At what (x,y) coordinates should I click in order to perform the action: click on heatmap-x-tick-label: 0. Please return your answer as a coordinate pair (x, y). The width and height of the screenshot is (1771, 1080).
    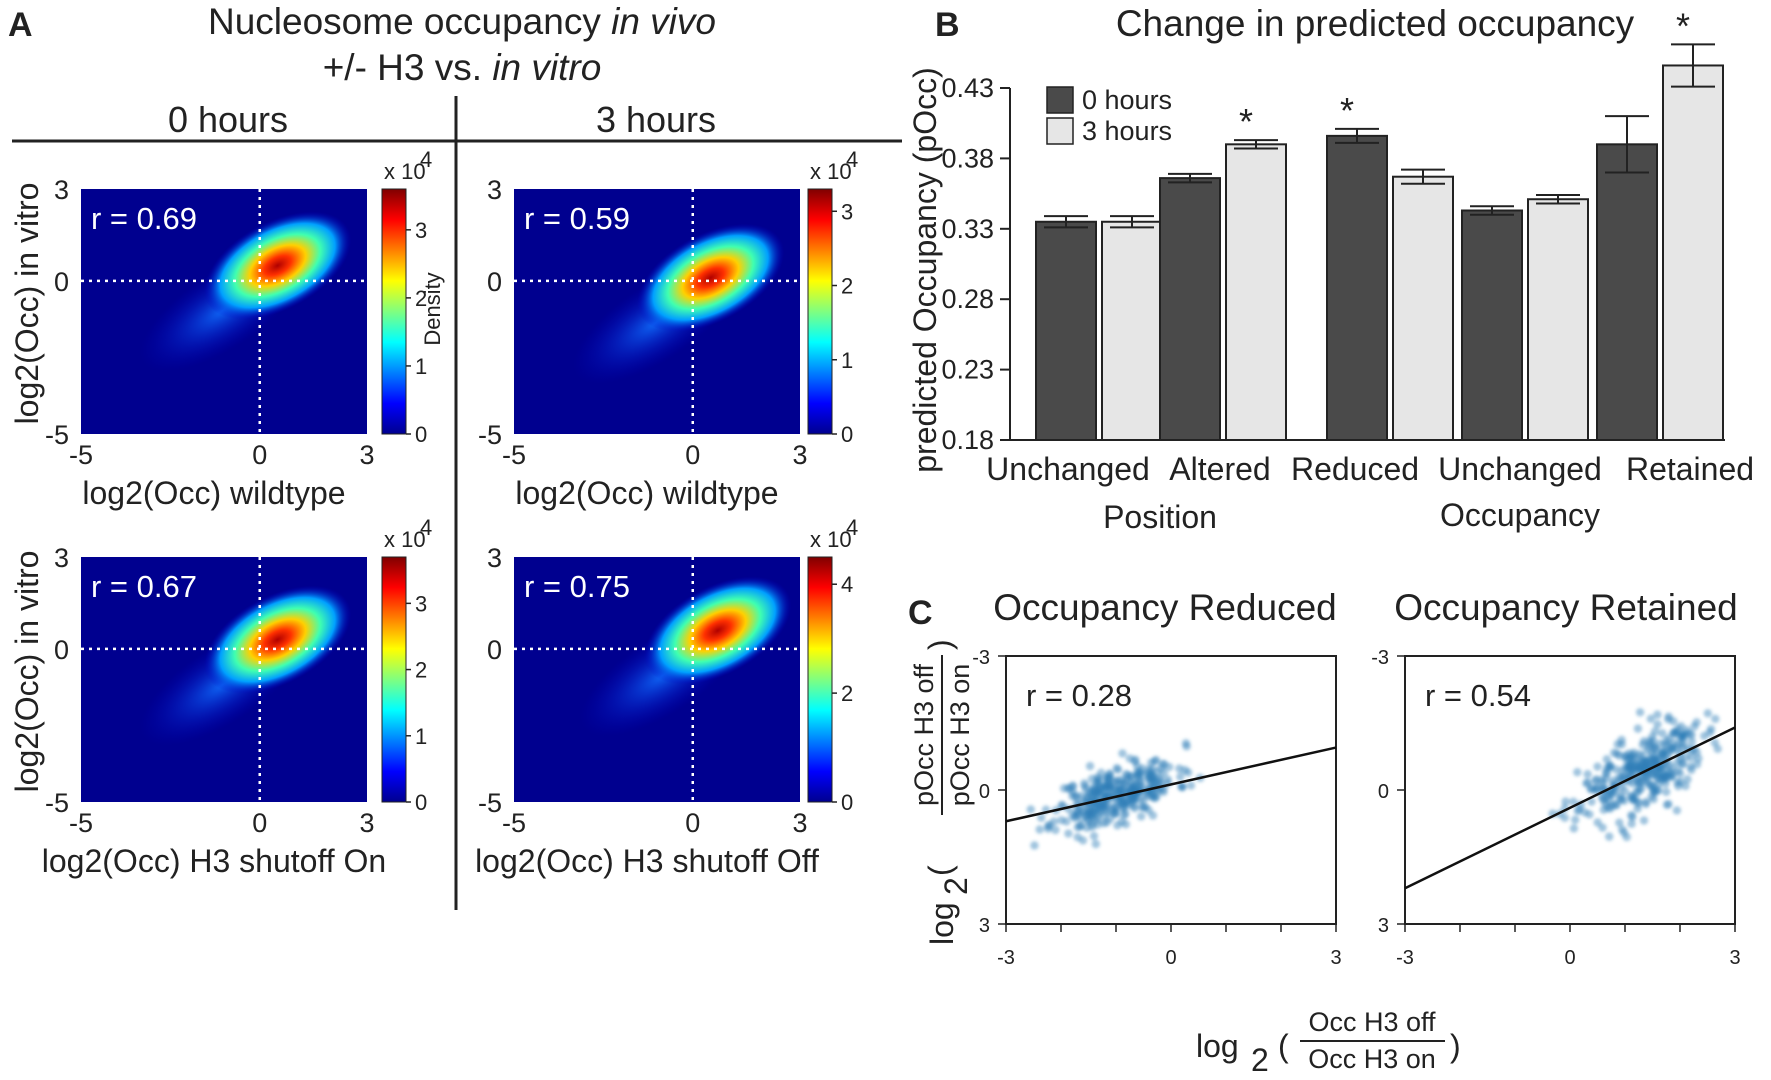
    Looking at the image, I should click on (259, 455).